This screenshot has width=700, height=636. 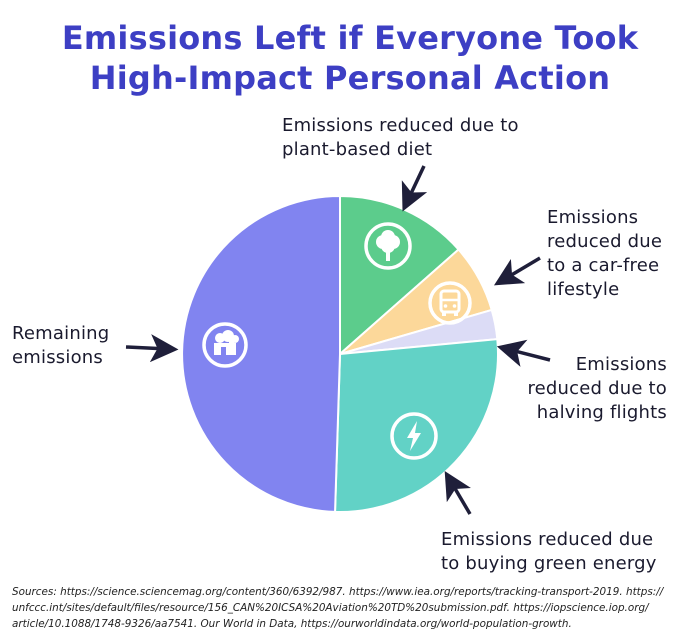 I want to click on label-green-energy-line-1: Emissions reduced due, so click(x=547, y=539).